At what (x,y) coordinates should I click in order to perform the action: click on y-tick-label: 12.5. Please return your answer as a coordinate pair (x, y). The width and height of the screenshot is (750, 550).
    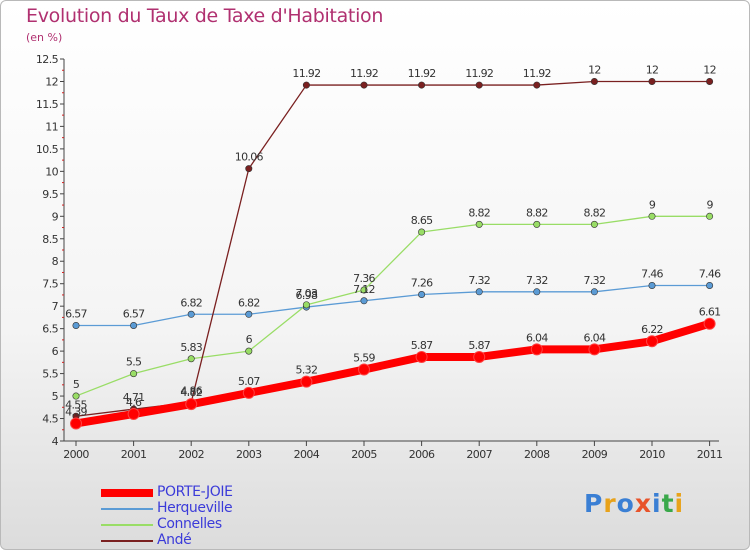
    Looking at the image, I should click on (47, 59).